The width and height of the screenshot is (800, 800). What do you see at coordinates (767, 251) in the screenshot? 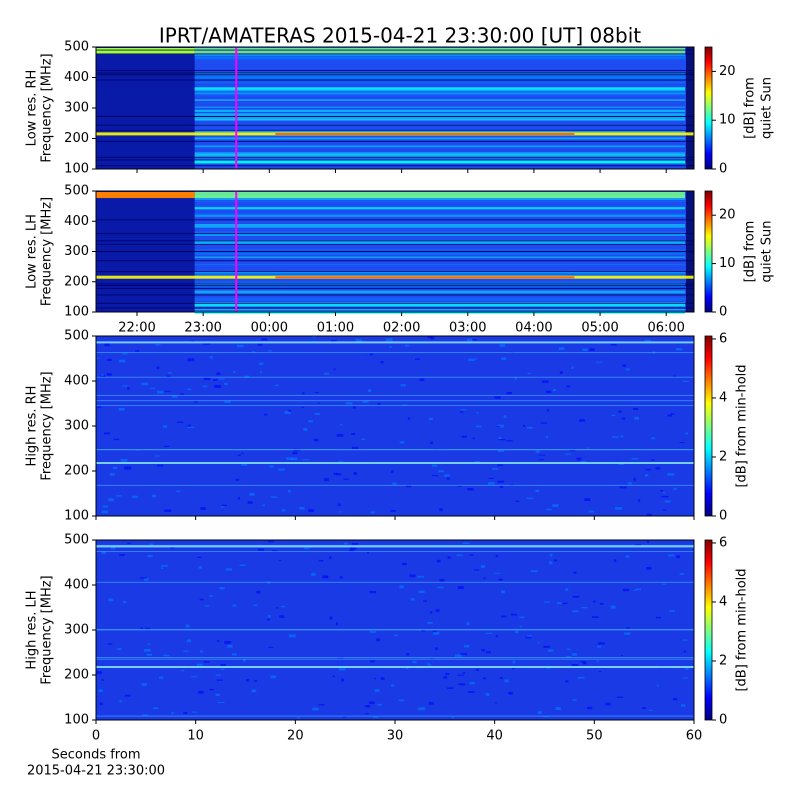
I see `colorbar-label: quiet Sun` at bounding box center [767, 251].